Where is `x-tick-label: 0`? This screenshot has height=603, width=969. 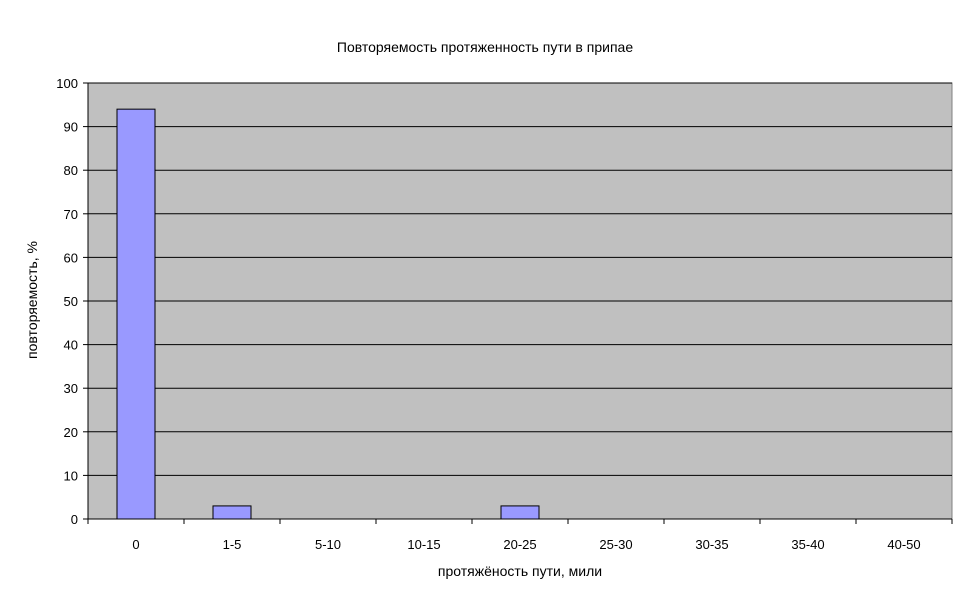 x-tick-label: 0 is located at coordinates (135, 544).